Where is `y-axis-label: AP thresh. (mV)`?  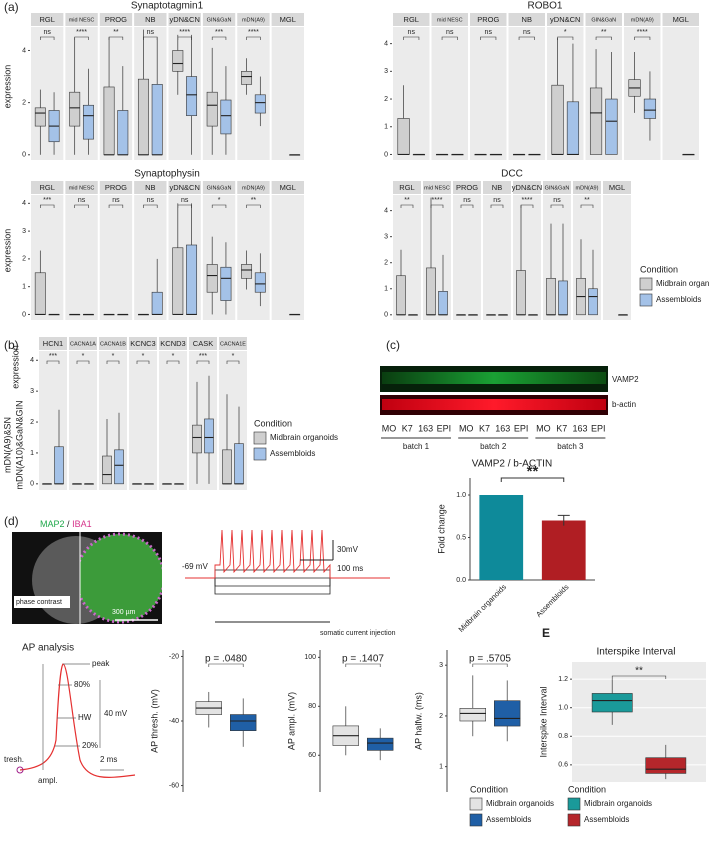 y-axis-label: AP thresh. (mV) is located at coordinates (154, 721).